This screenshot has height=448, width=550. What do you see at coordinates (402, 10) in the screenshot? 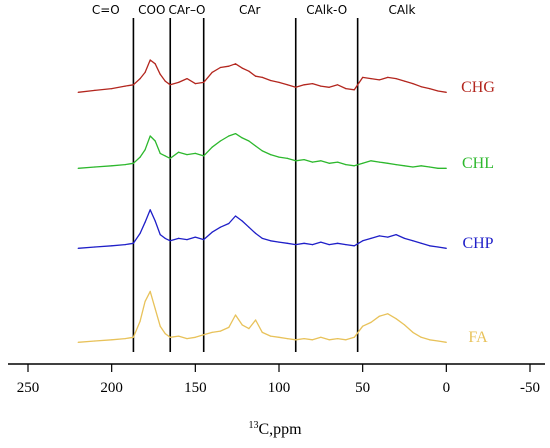
I see `region-label-5: CAlk` at bounding box center [402, 10].